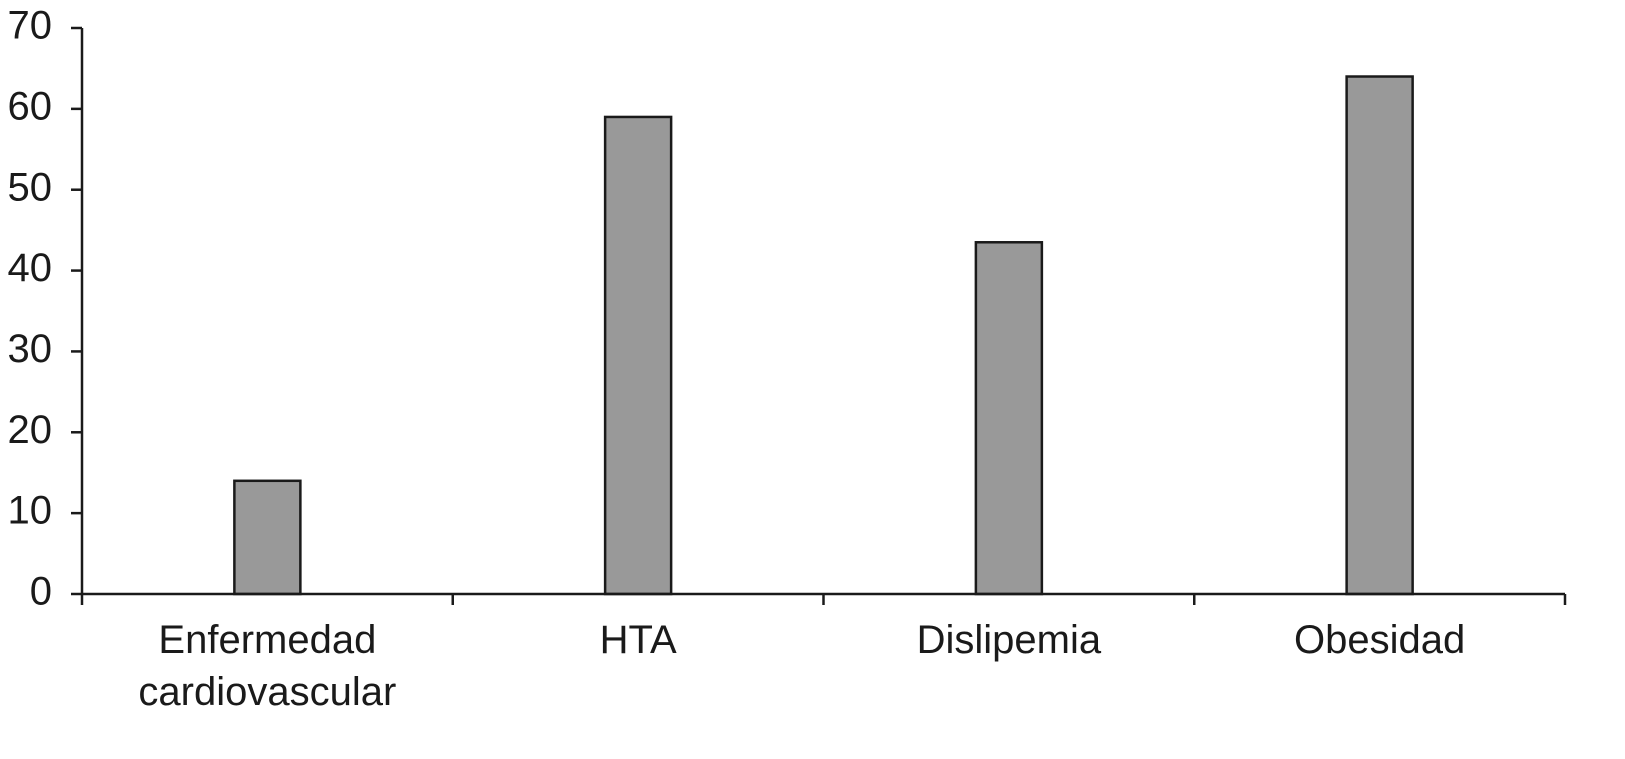 The image size is (1625, 759). Describe the element at coordinates (30, 511) in the screenshot. I see `y-tick-label: 10` at that location.